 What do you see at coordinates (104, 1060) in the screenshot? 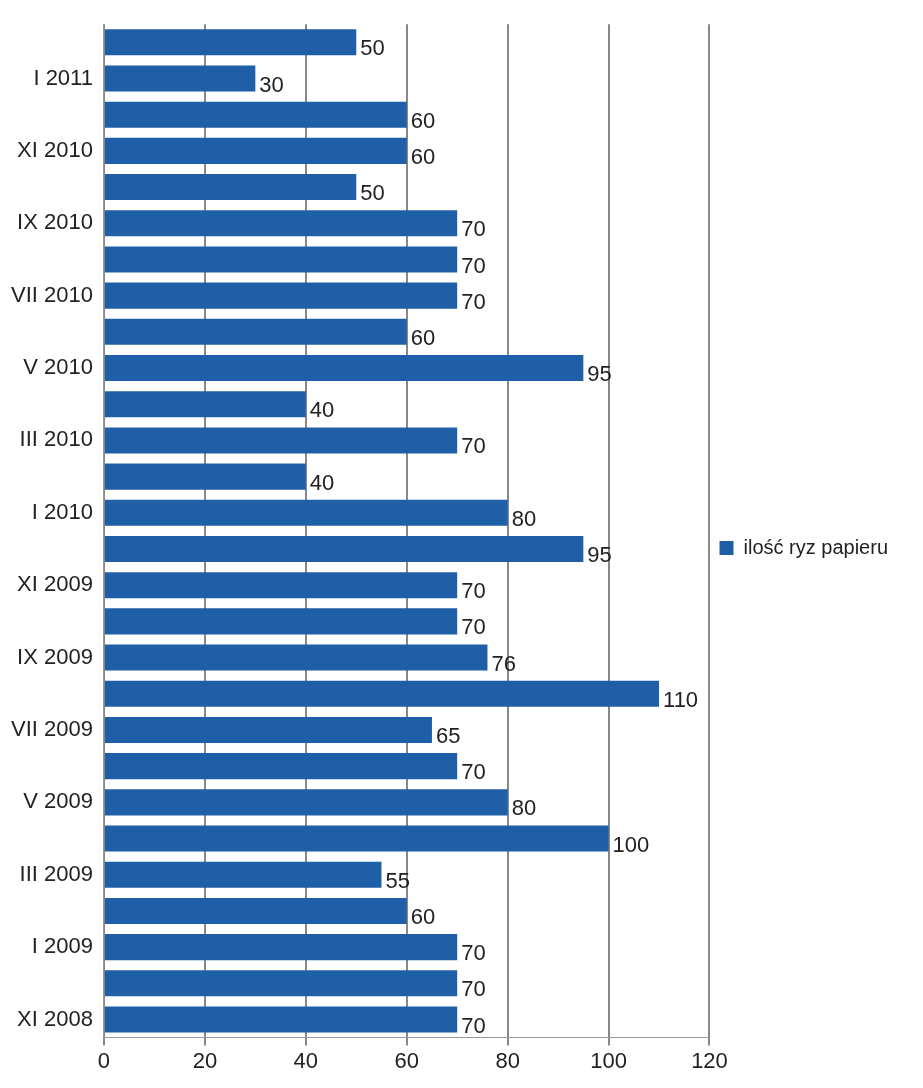
I see `x-tick-label: 0` at bounding box center [104, 1060].